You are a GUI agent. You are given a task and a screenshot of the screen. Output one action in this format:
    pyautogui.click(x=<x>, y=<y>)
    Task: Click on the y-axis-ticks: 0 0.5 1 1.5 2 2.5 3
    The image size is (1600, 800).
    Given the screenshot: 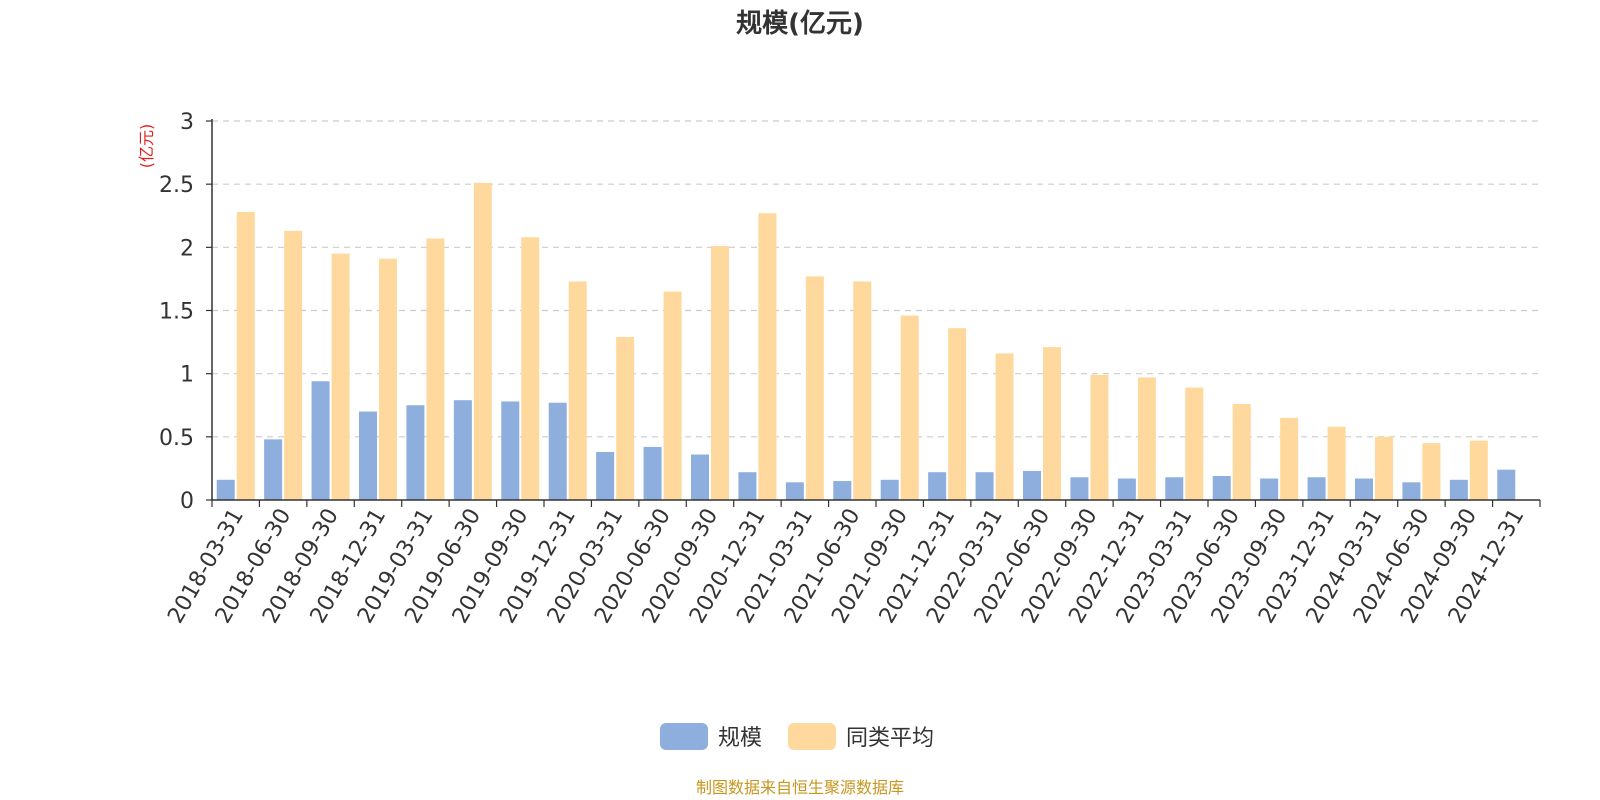 What is the action you would take?
    pyautogui.click(x=185, y=312)
    